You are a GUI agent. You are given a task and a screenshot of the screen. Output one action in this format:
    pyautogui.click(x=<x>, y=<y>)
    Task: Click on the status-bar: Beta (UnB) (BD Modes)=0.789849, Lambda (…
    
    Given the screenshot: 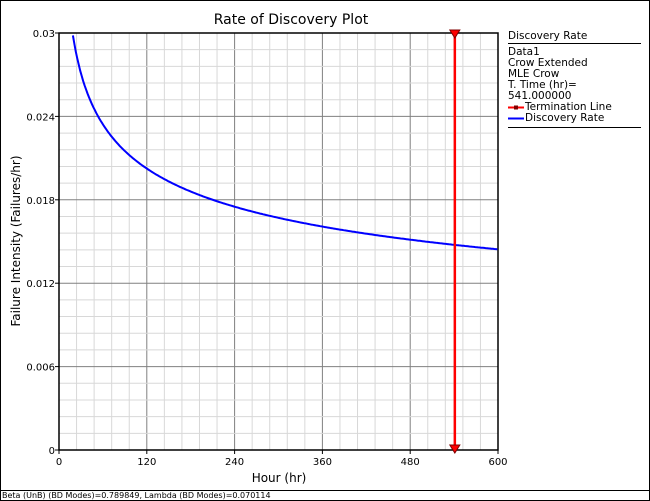 What is the action you would take?
    pyautogui.click(x=325, y=495)
    